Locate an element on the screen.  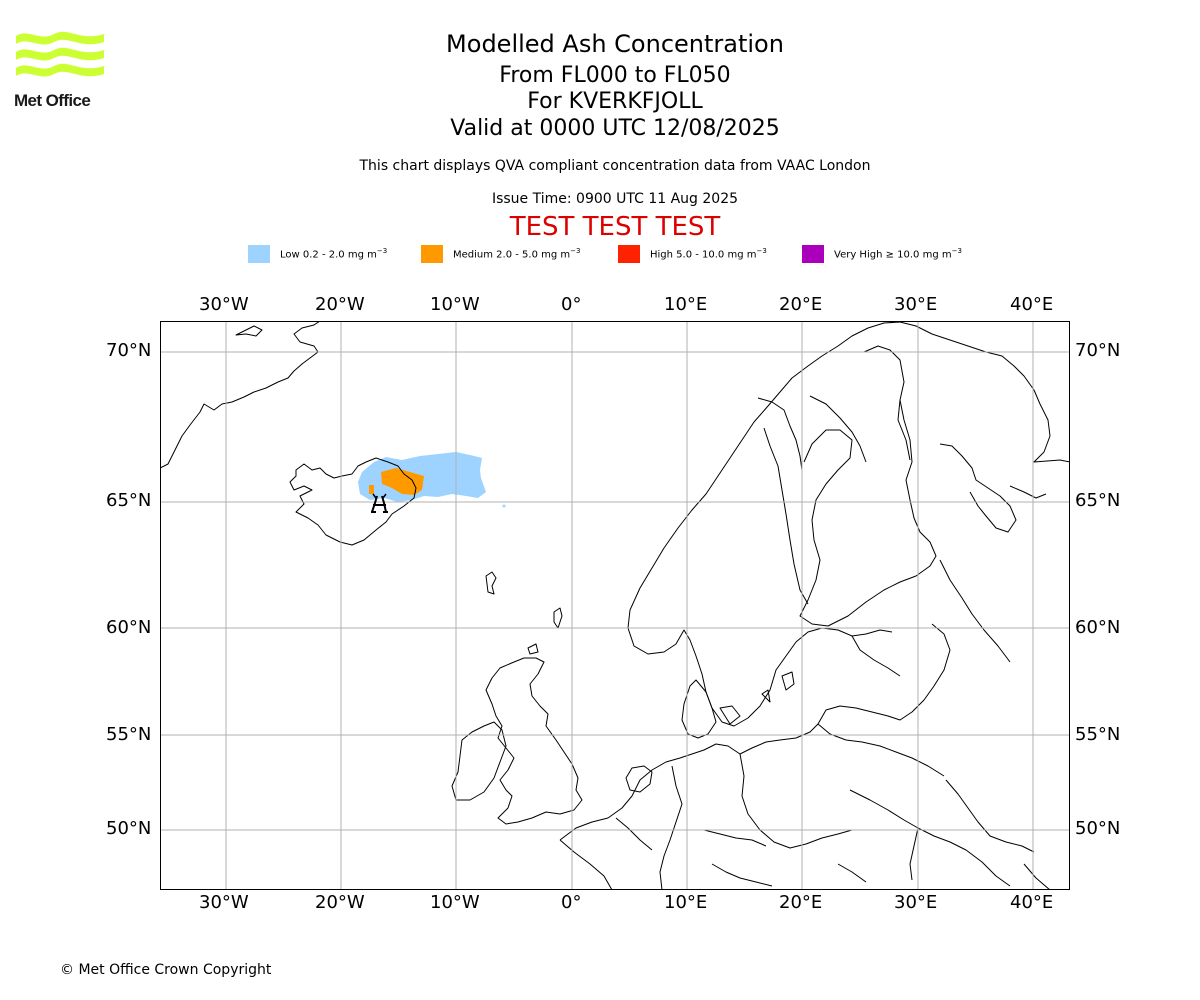
legend-item-medium: Medium 2.0 - 5.0 mg m−3 is located at coordinates (500, 253).